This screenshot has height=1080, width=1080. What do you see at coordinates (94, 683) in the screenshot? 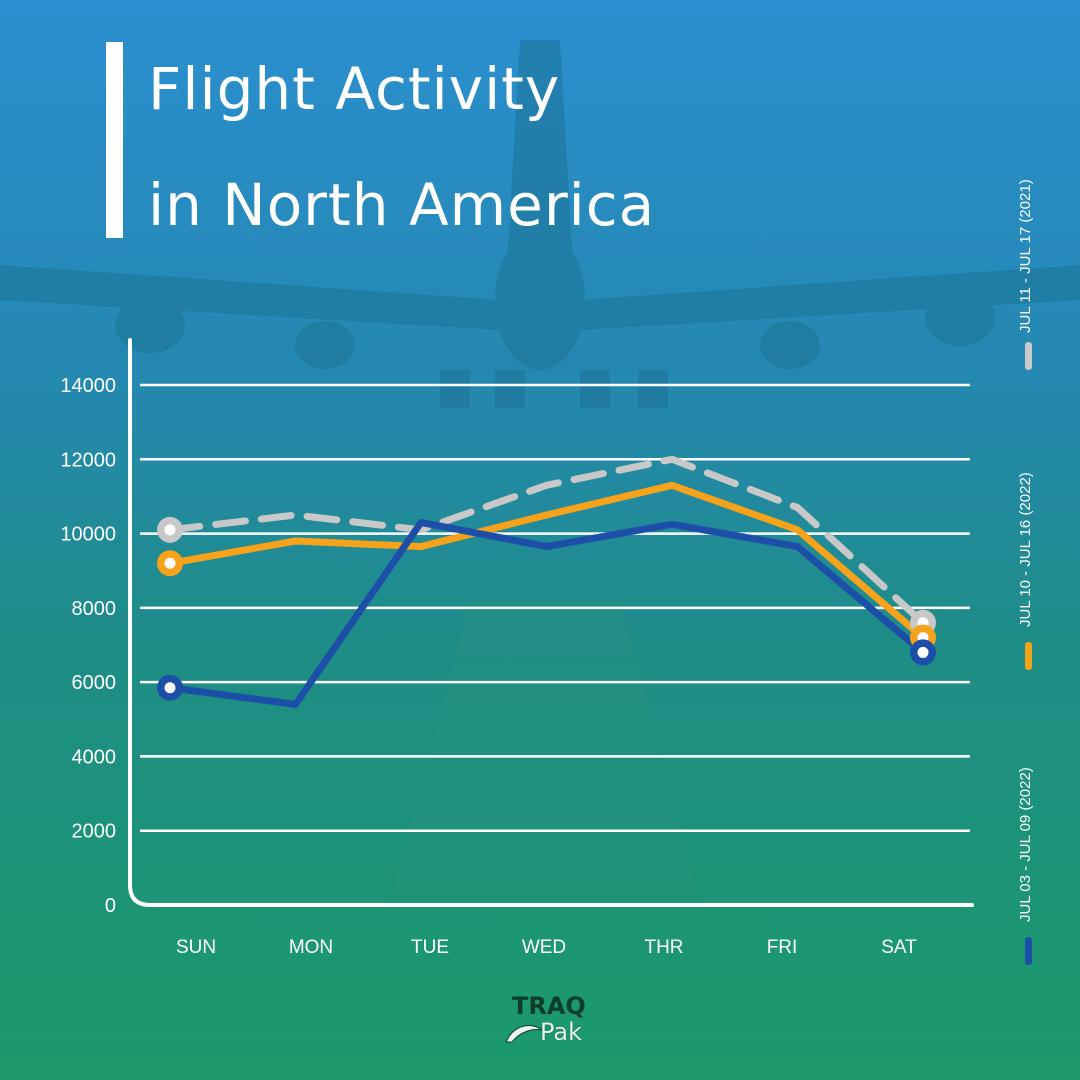
I see `y-tick-label: 6000` at bounding box center [94, 683].